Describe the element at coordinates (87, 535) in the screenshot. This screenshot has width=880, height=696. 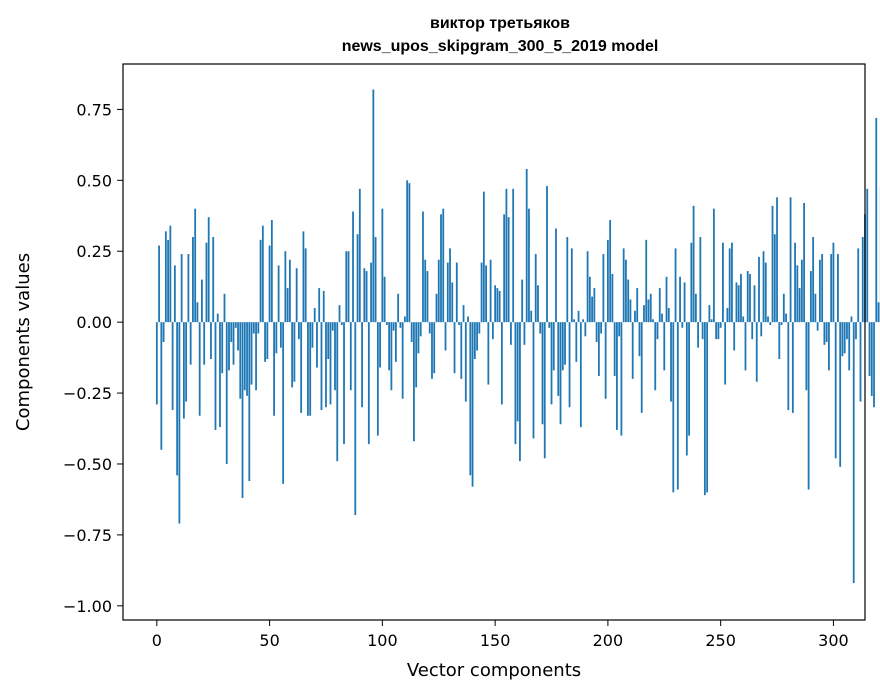
I see `y-tick-label: −0.75` at that location.